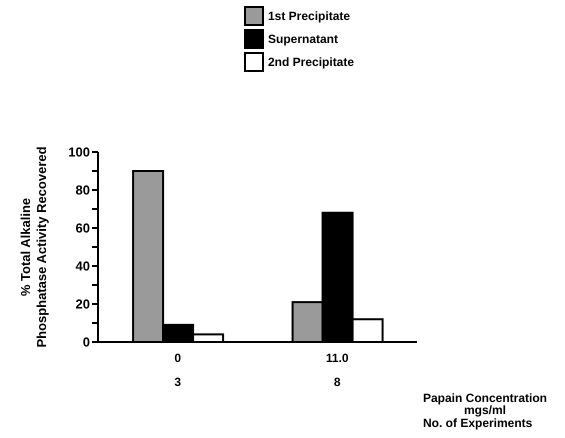  Describe the element at coordinates (337, 358) in the screenshot. I see `x-tick-label: 11.0` at that location.